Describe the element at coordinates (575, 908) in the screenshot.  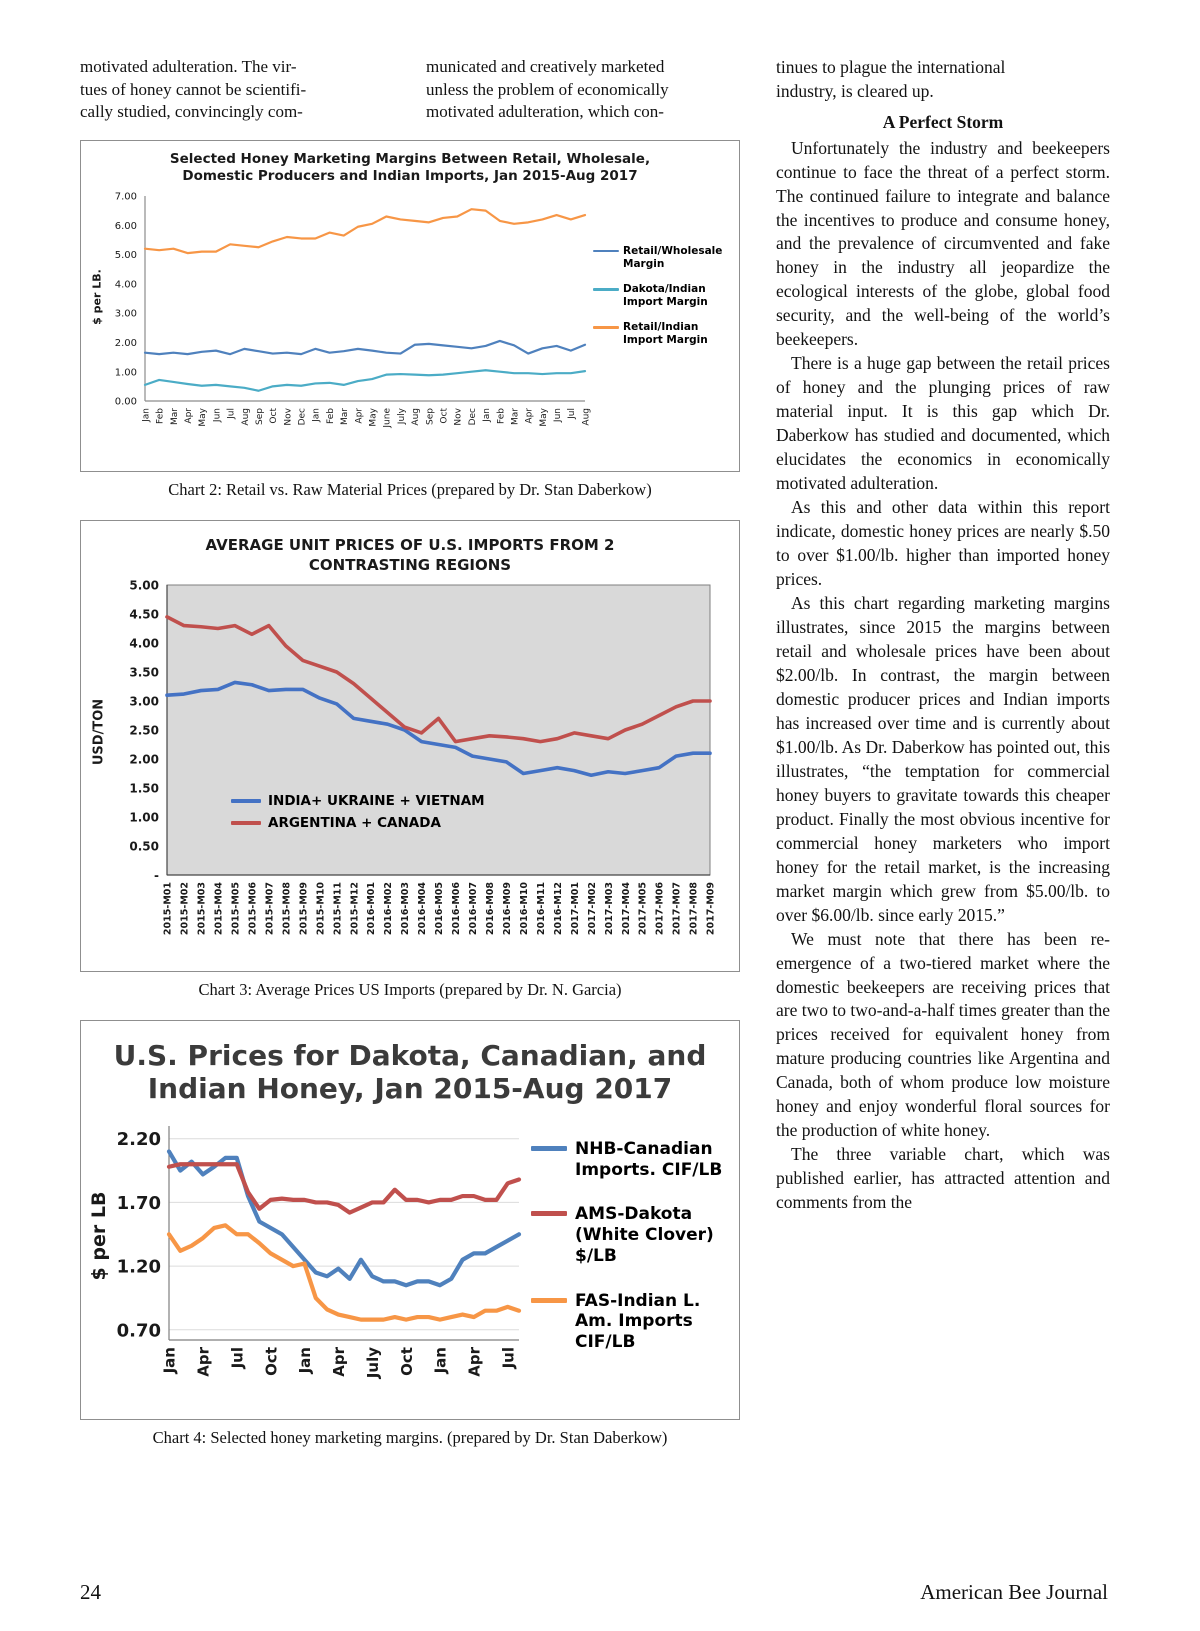
I see `svg-text: 2017-M01` at that location.